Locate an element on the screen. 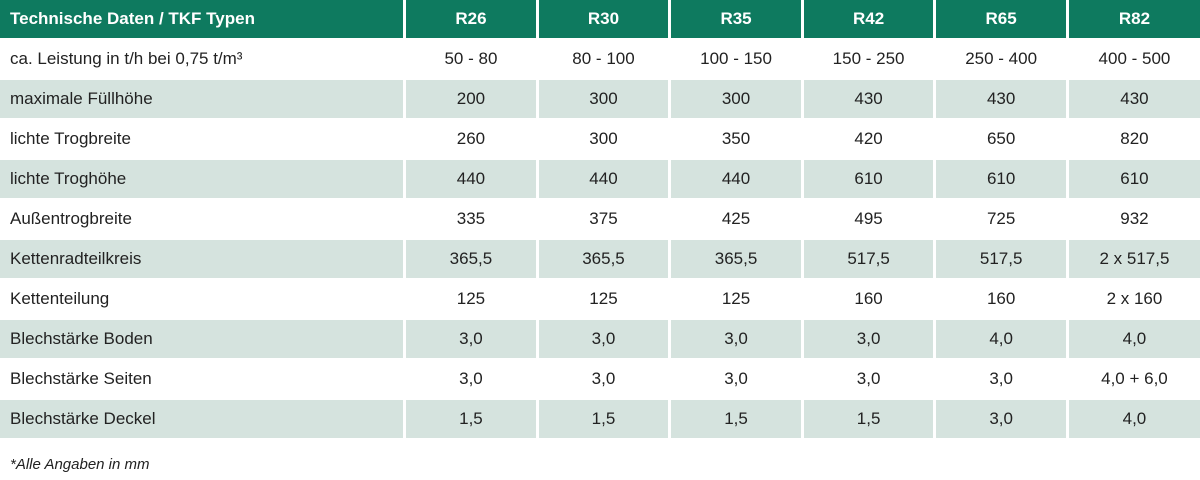 This screenshot has width=1200, height=480. header-type: R65 is located at coordinates (1001, 20).